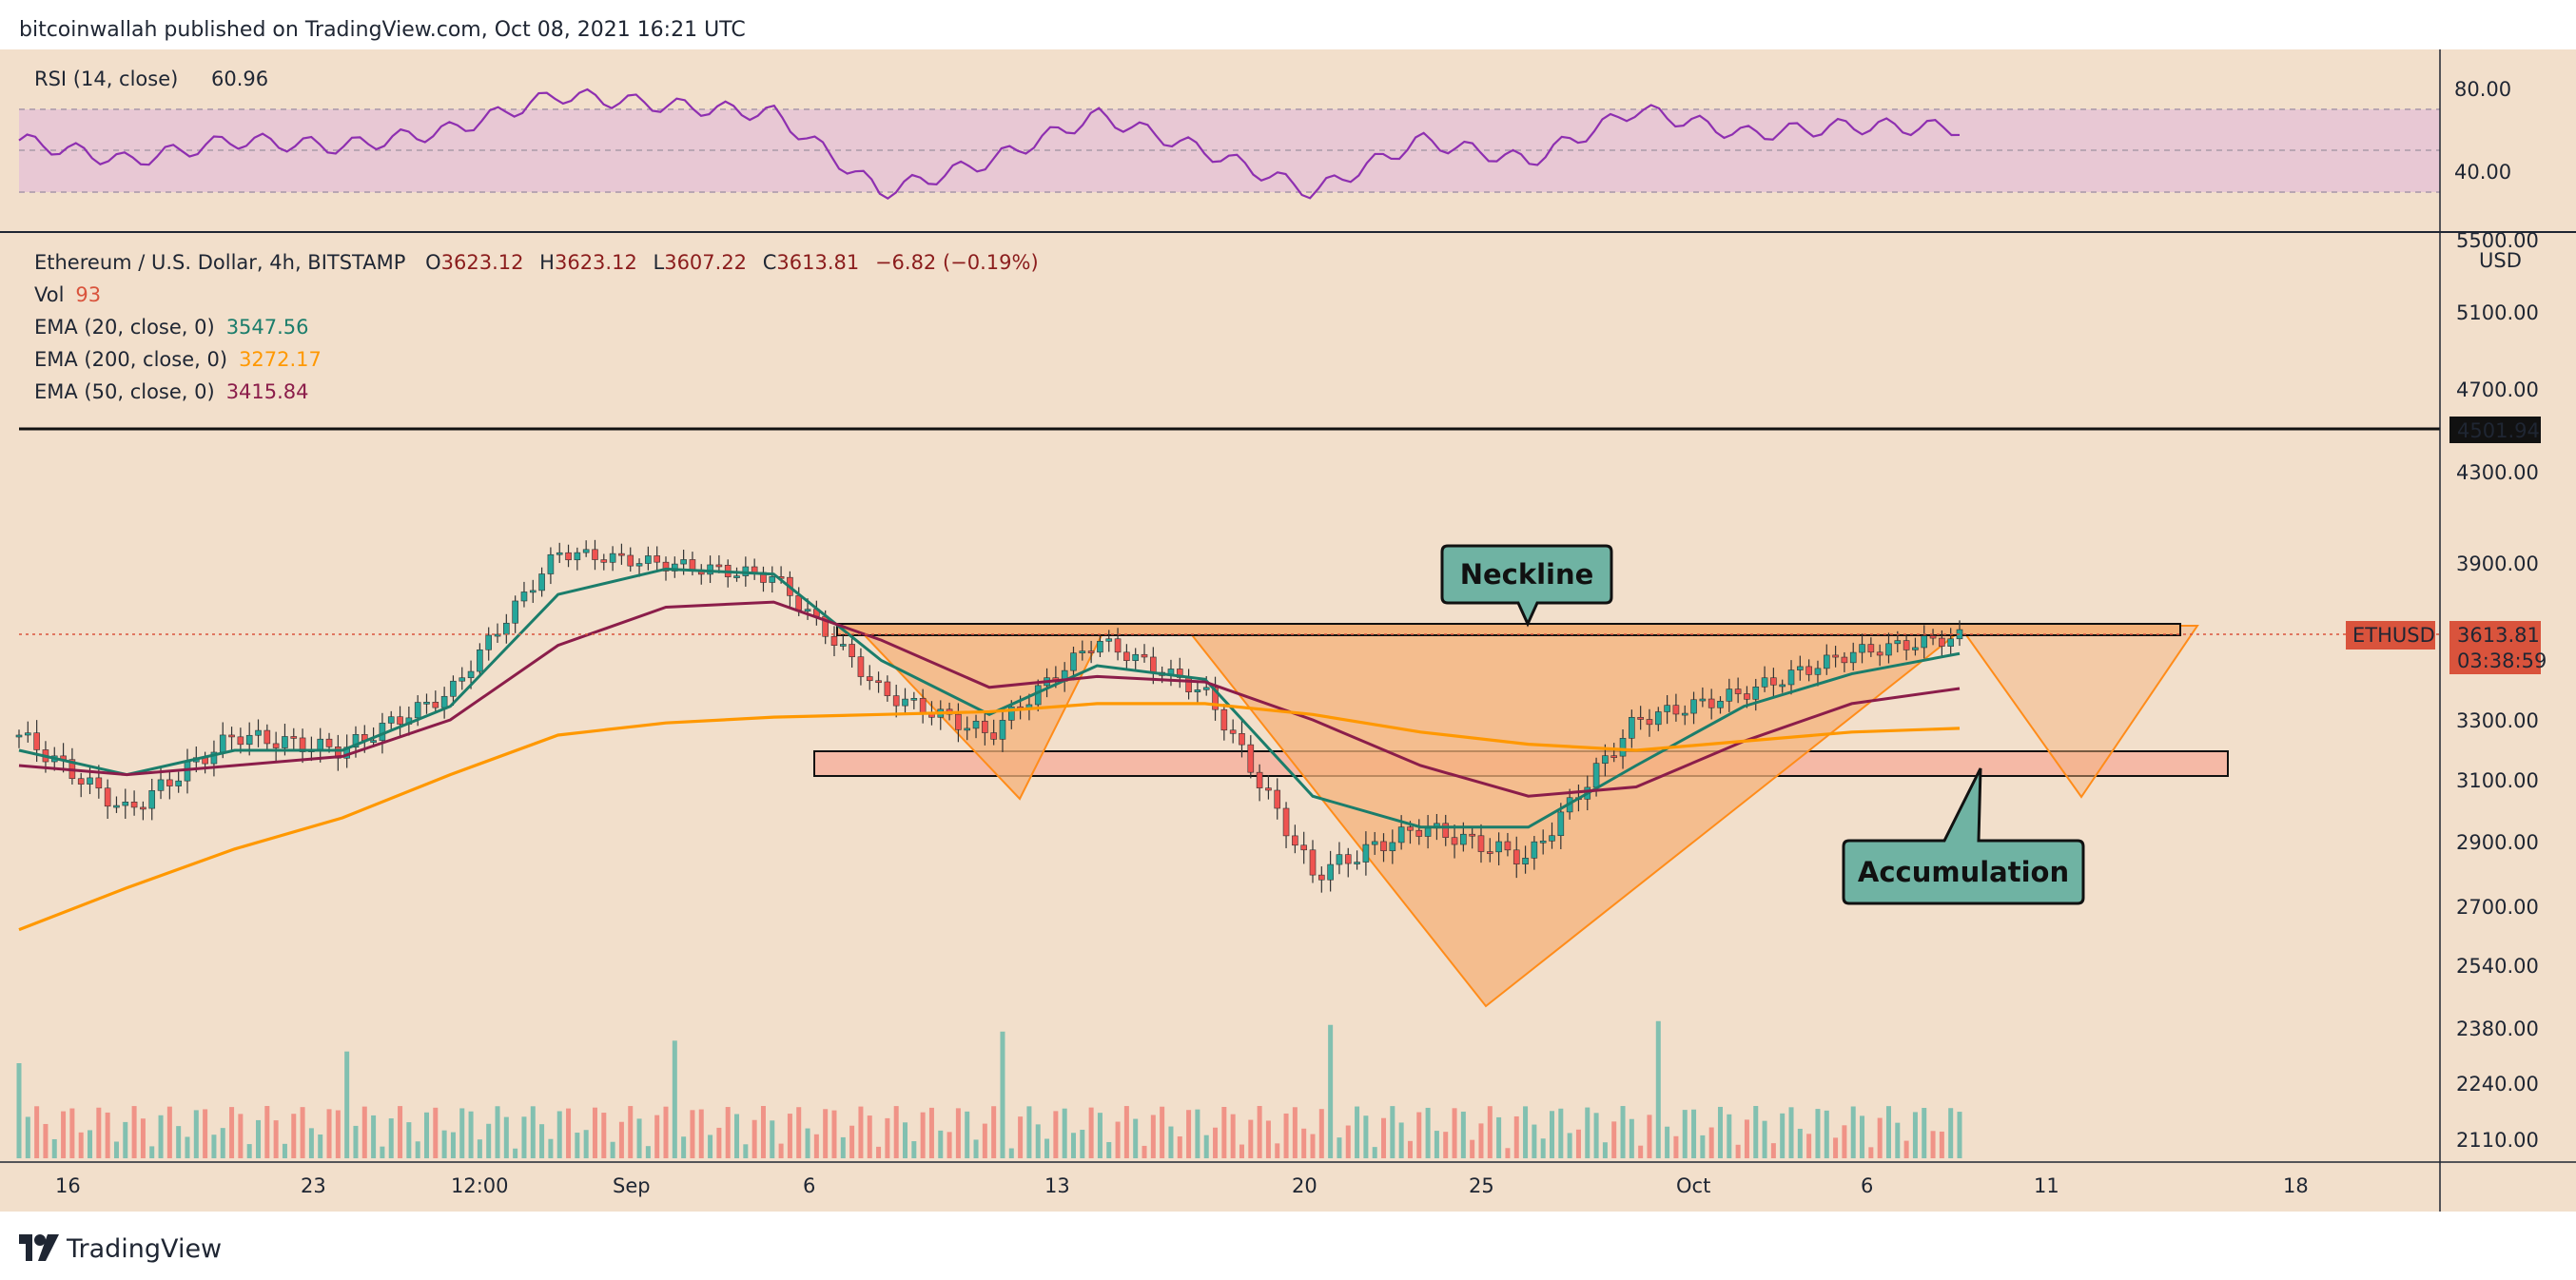 This screenshot has height=1280, width=2576. I want to click on neckline-box, so click(1509, 629).